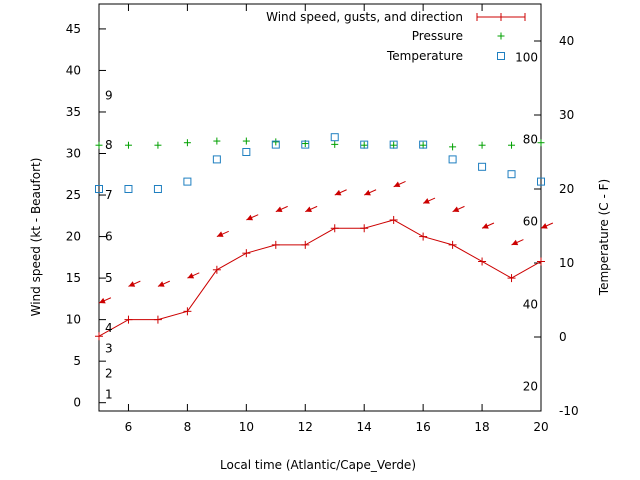 Image resolution: width=640 pixels, height=480 pixels. What do you see at coordinates (73, 237) in the screenshot?
I see `y-tick-label: 20` at bounding box center [73, 237].